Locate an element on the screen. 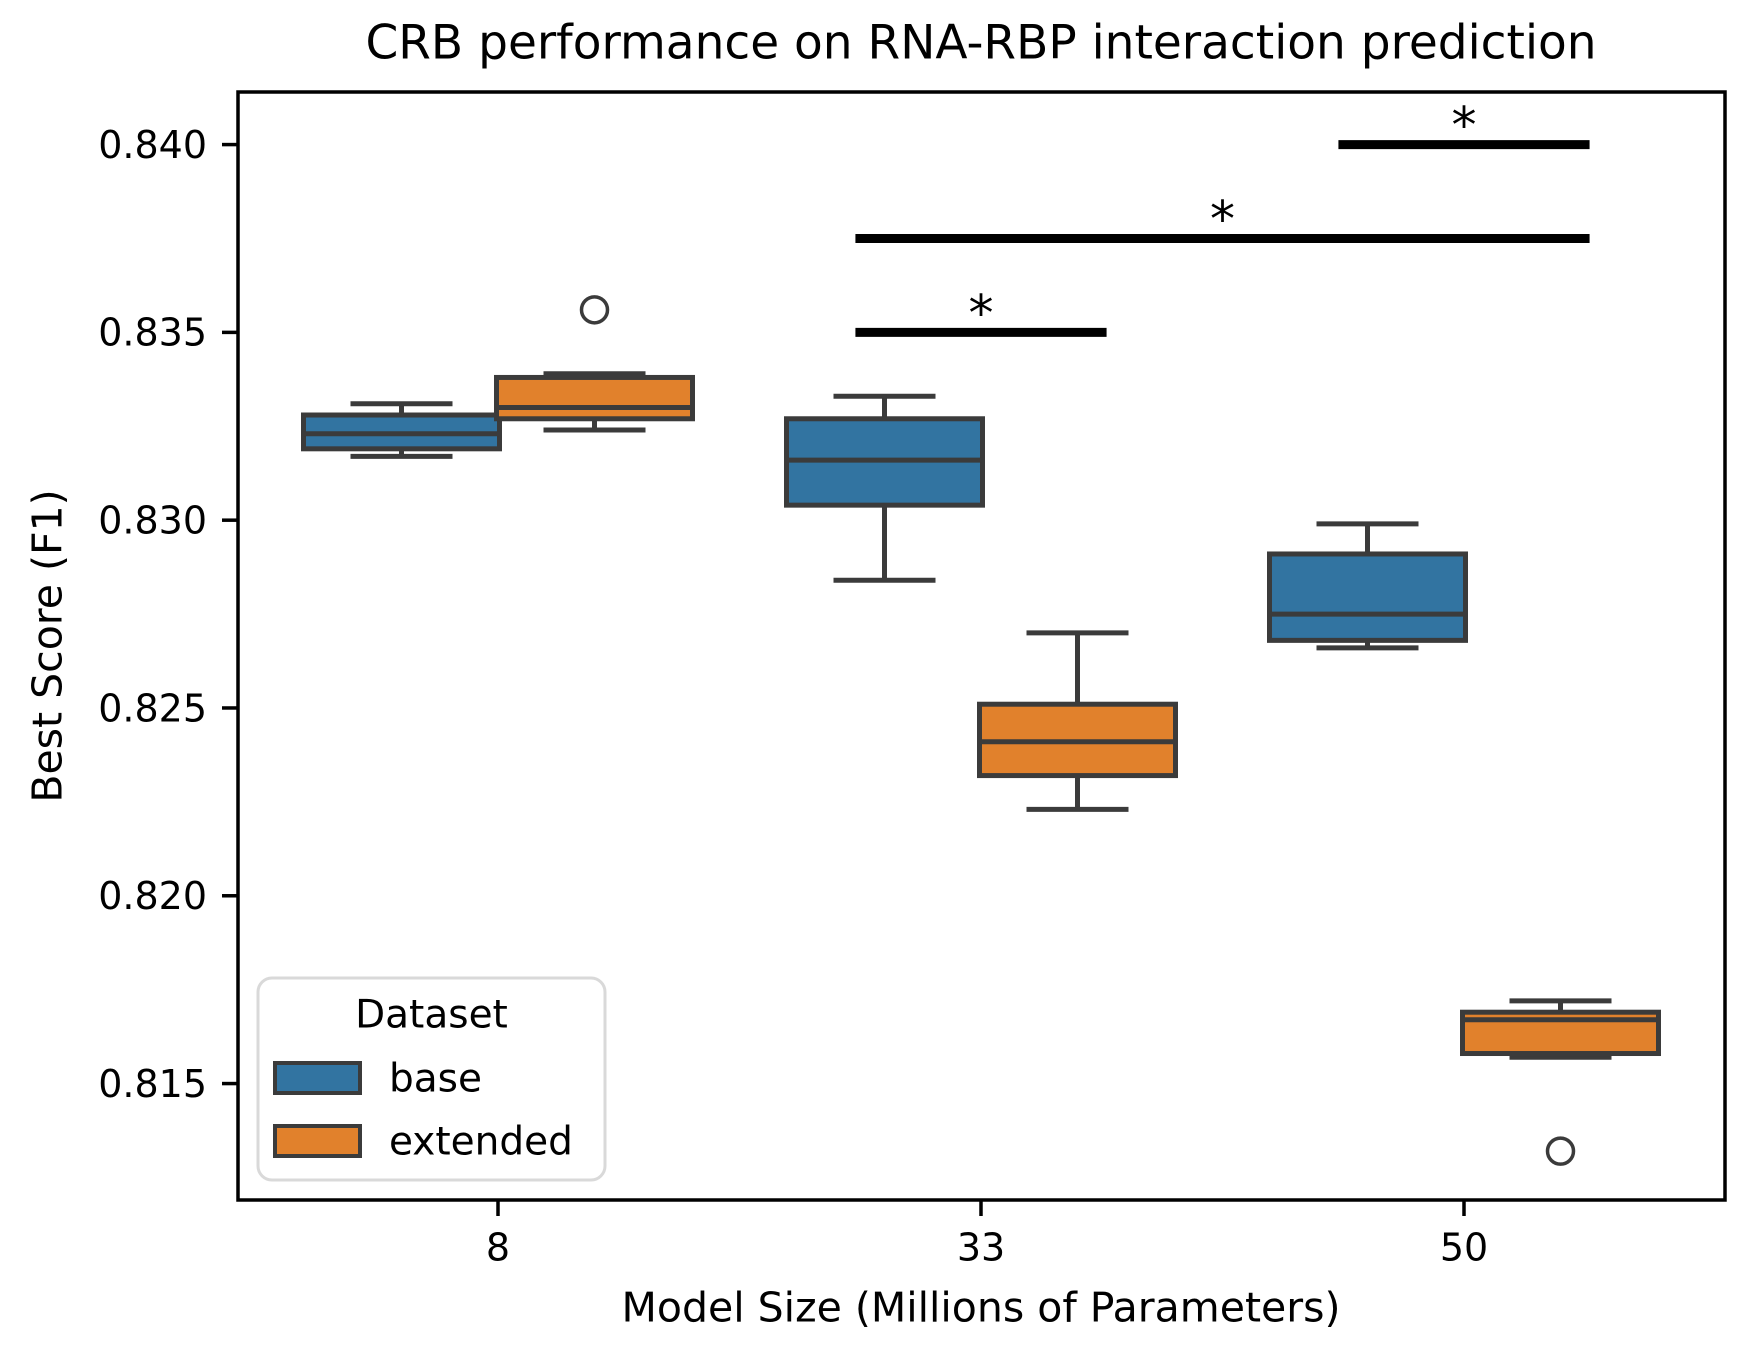 Image resolution: width=1755 pixels, height=1361 pixels. x-tick-label: 33 is located at coordinates (981, 1247).